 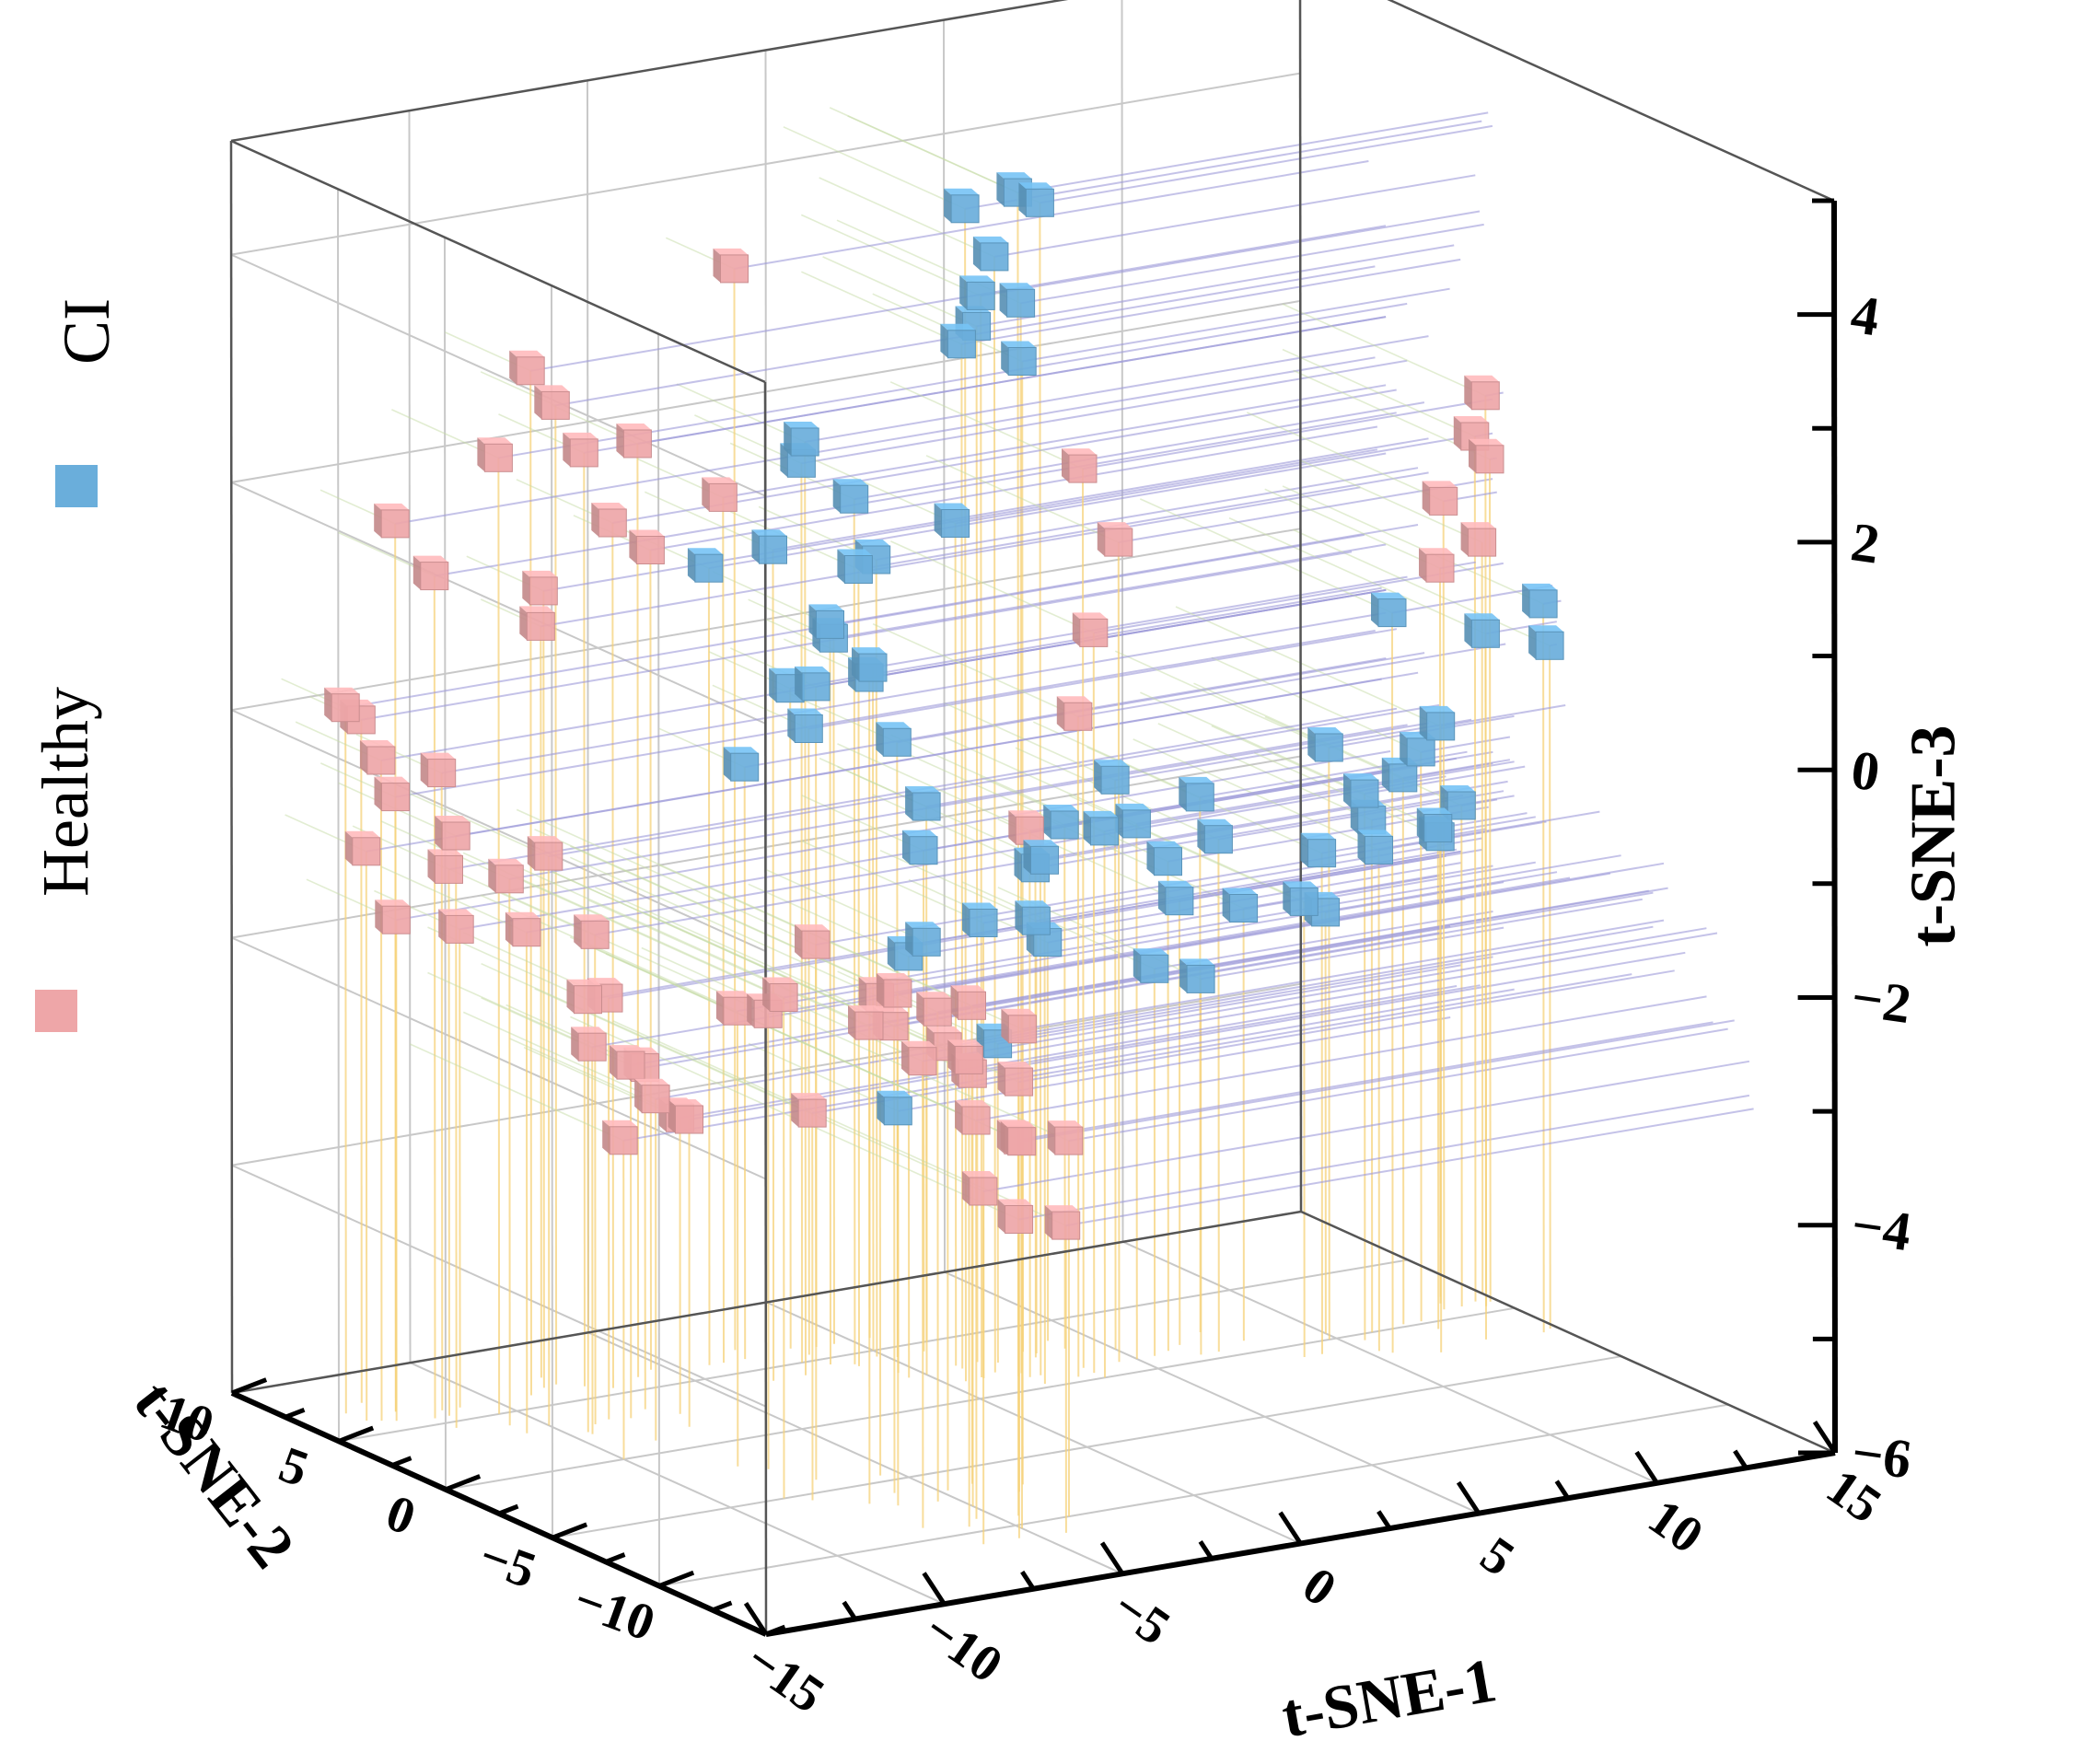 What do you see at coordinates (1882, 1228) in the screenshot?
I see `z-tick-label: −4` at bounding box center [1882, 1228].